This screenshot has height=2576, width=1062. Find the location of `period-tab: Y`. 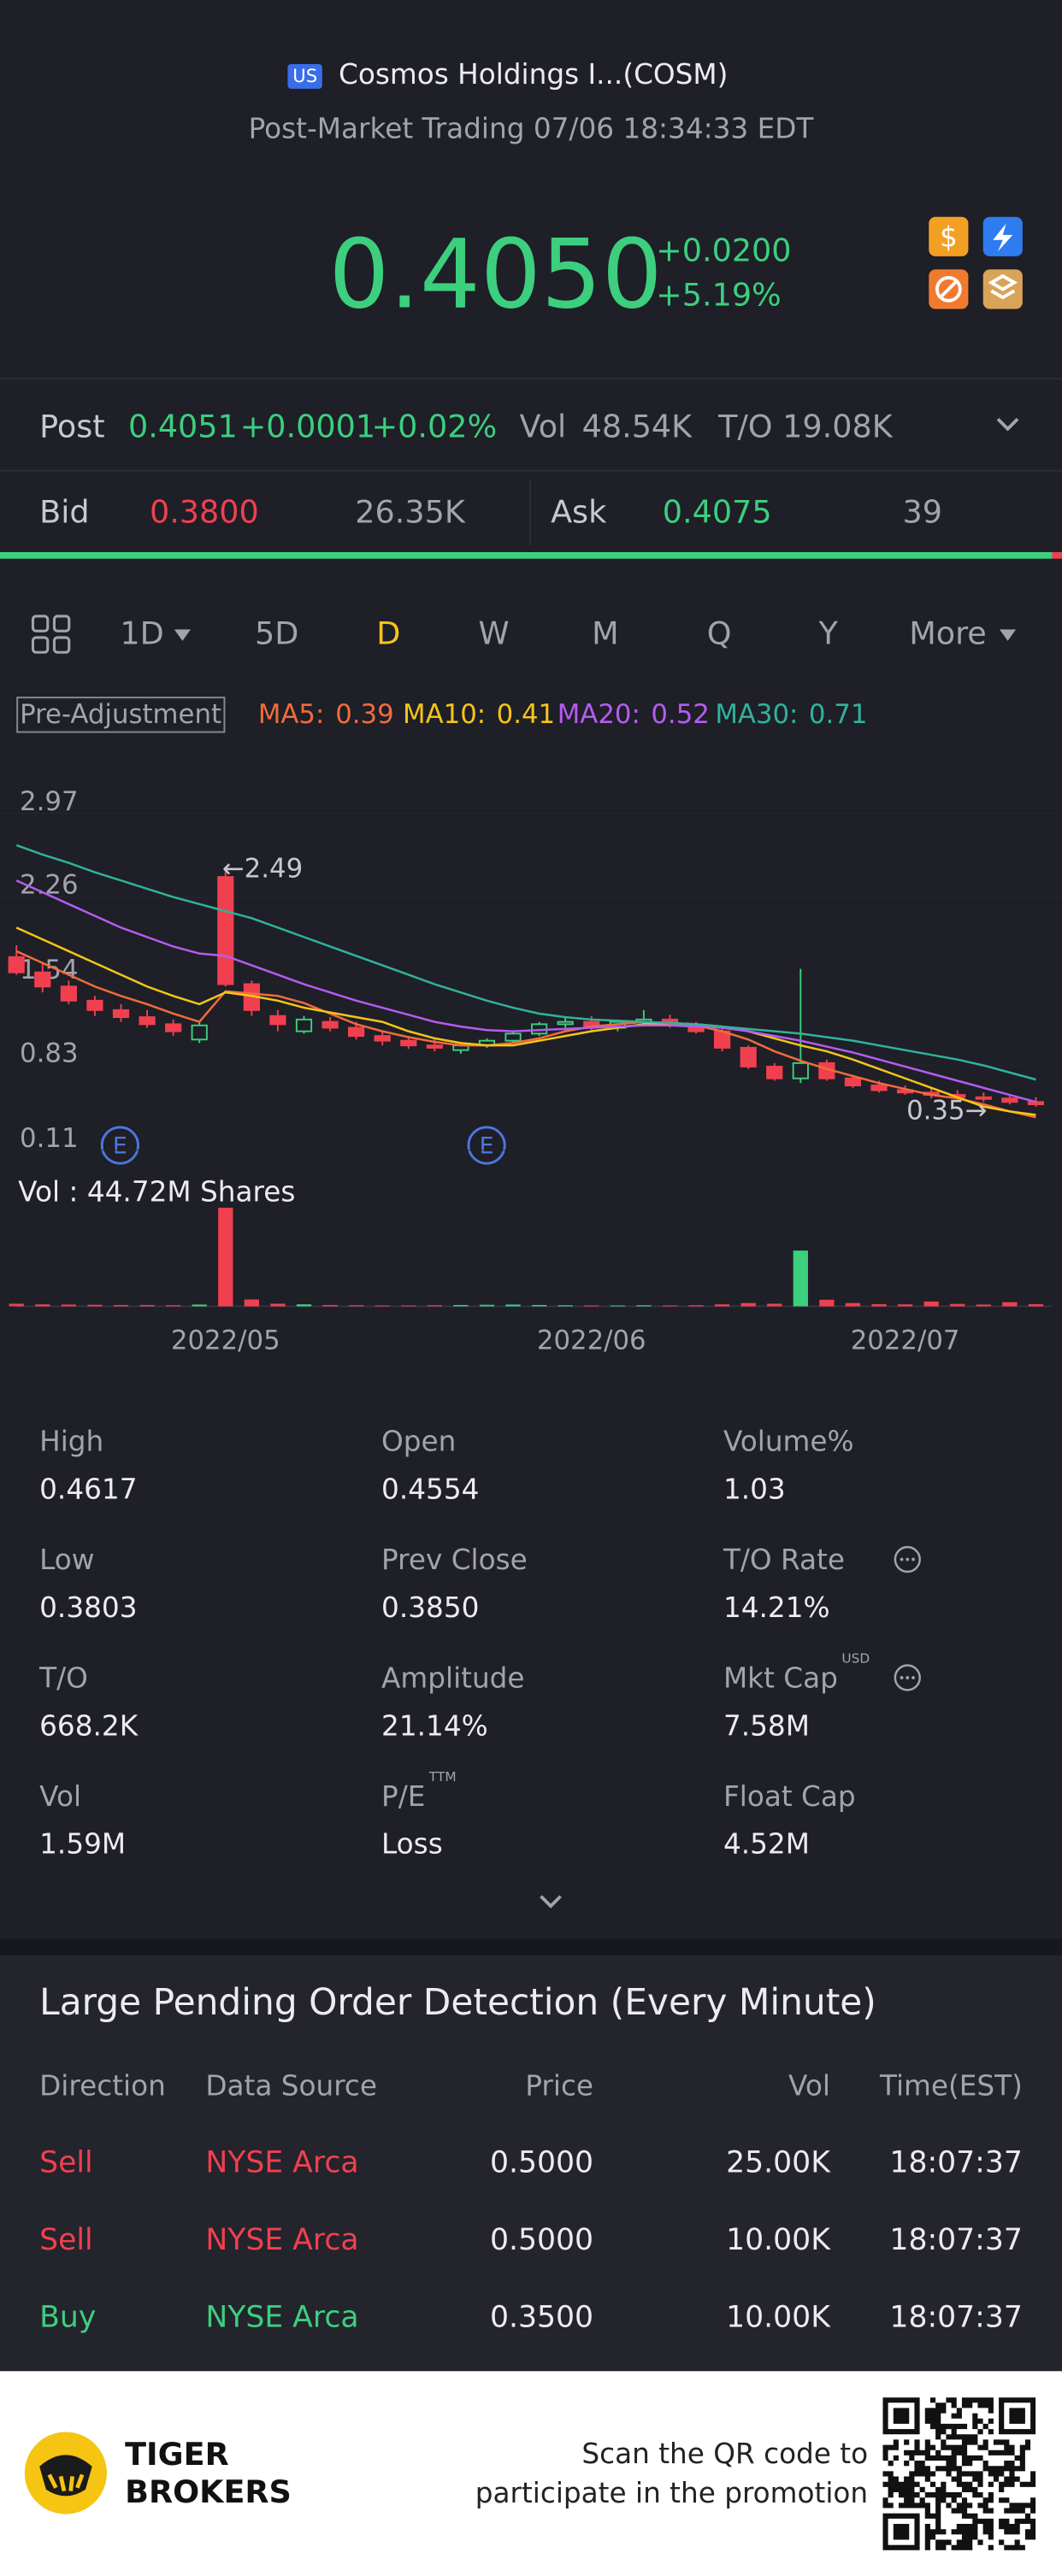

period-tab: Y is located at coordinates (828, 634).